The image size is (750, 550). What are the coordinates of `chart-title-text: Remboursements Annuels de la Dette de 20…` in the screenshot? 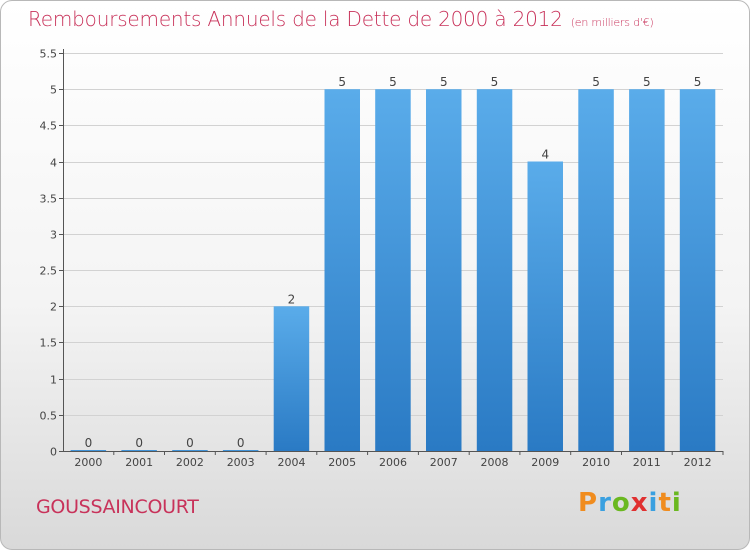 It's located at (295, 19).